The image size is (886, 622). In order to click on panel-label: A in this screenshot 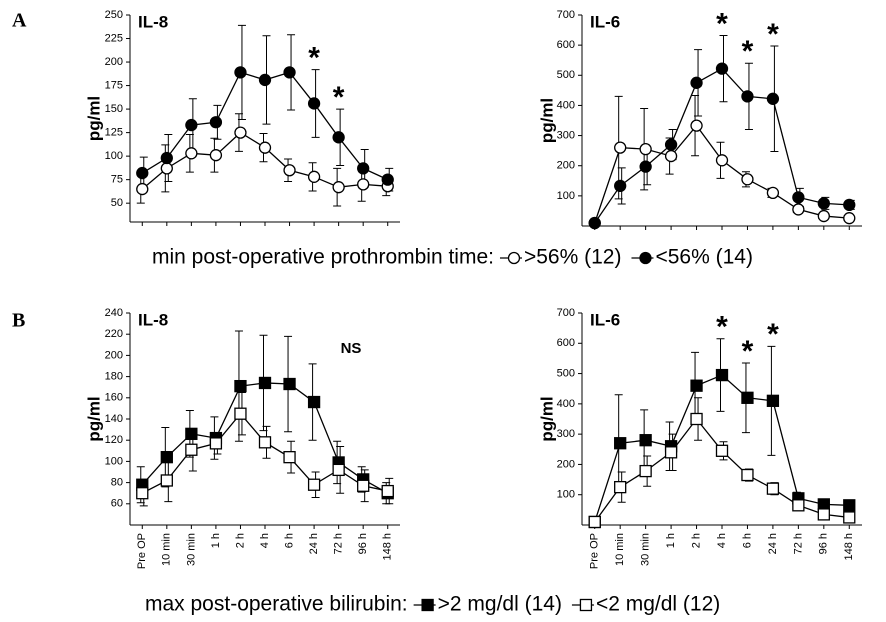, I will do `click(19, 21)`.